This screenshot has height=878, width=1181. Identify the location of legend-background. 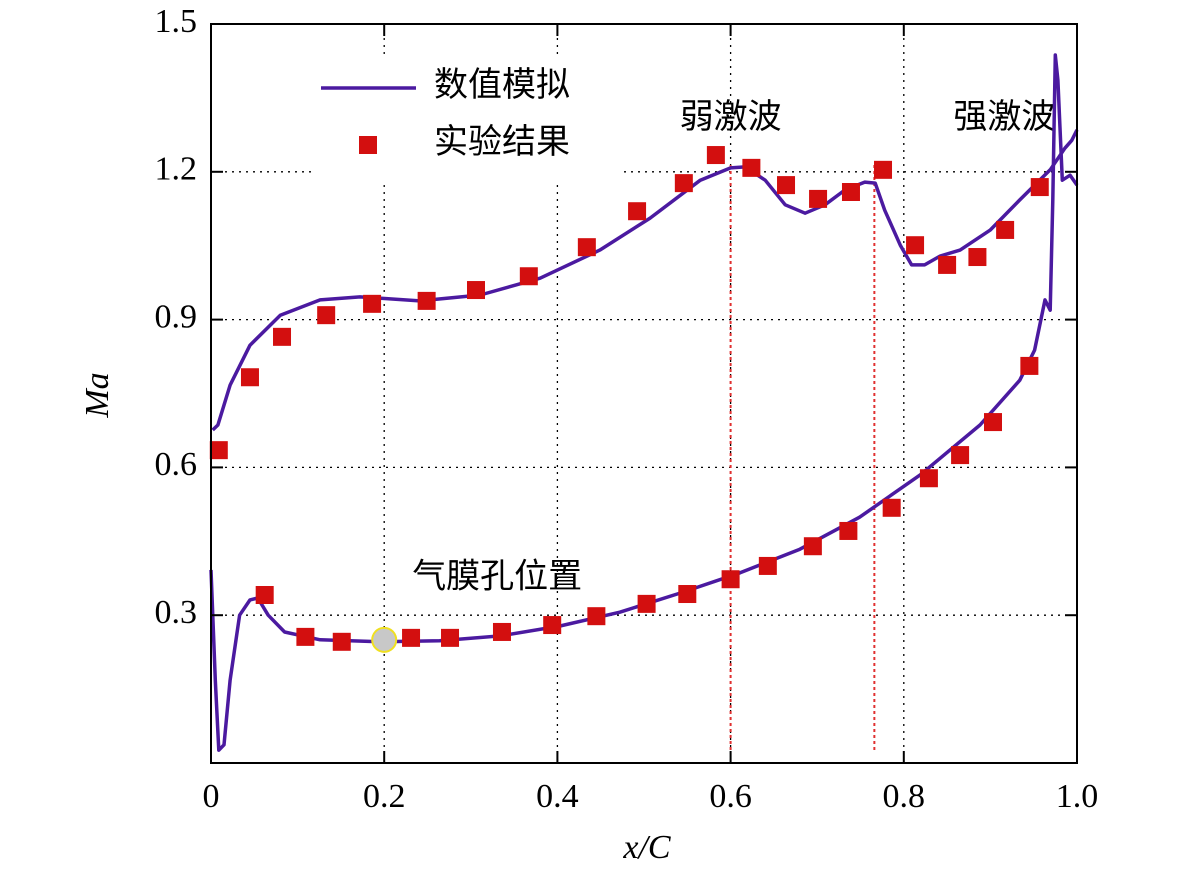
(466, 117).